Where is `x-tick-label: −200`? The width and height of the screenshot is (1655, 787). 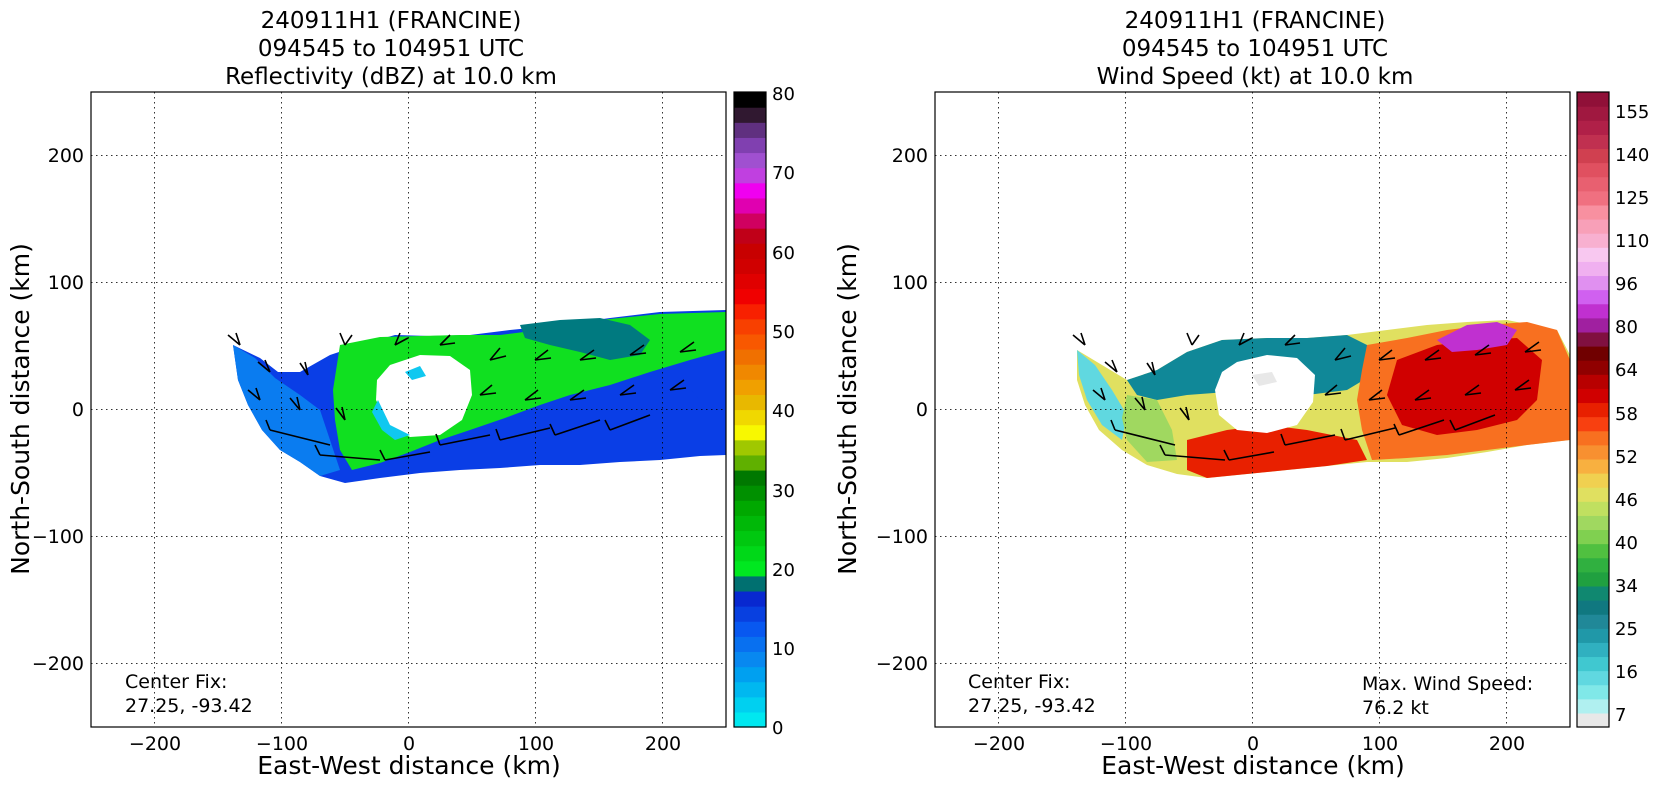 x-tick-label: −200 is located at coordinates (999, 744).